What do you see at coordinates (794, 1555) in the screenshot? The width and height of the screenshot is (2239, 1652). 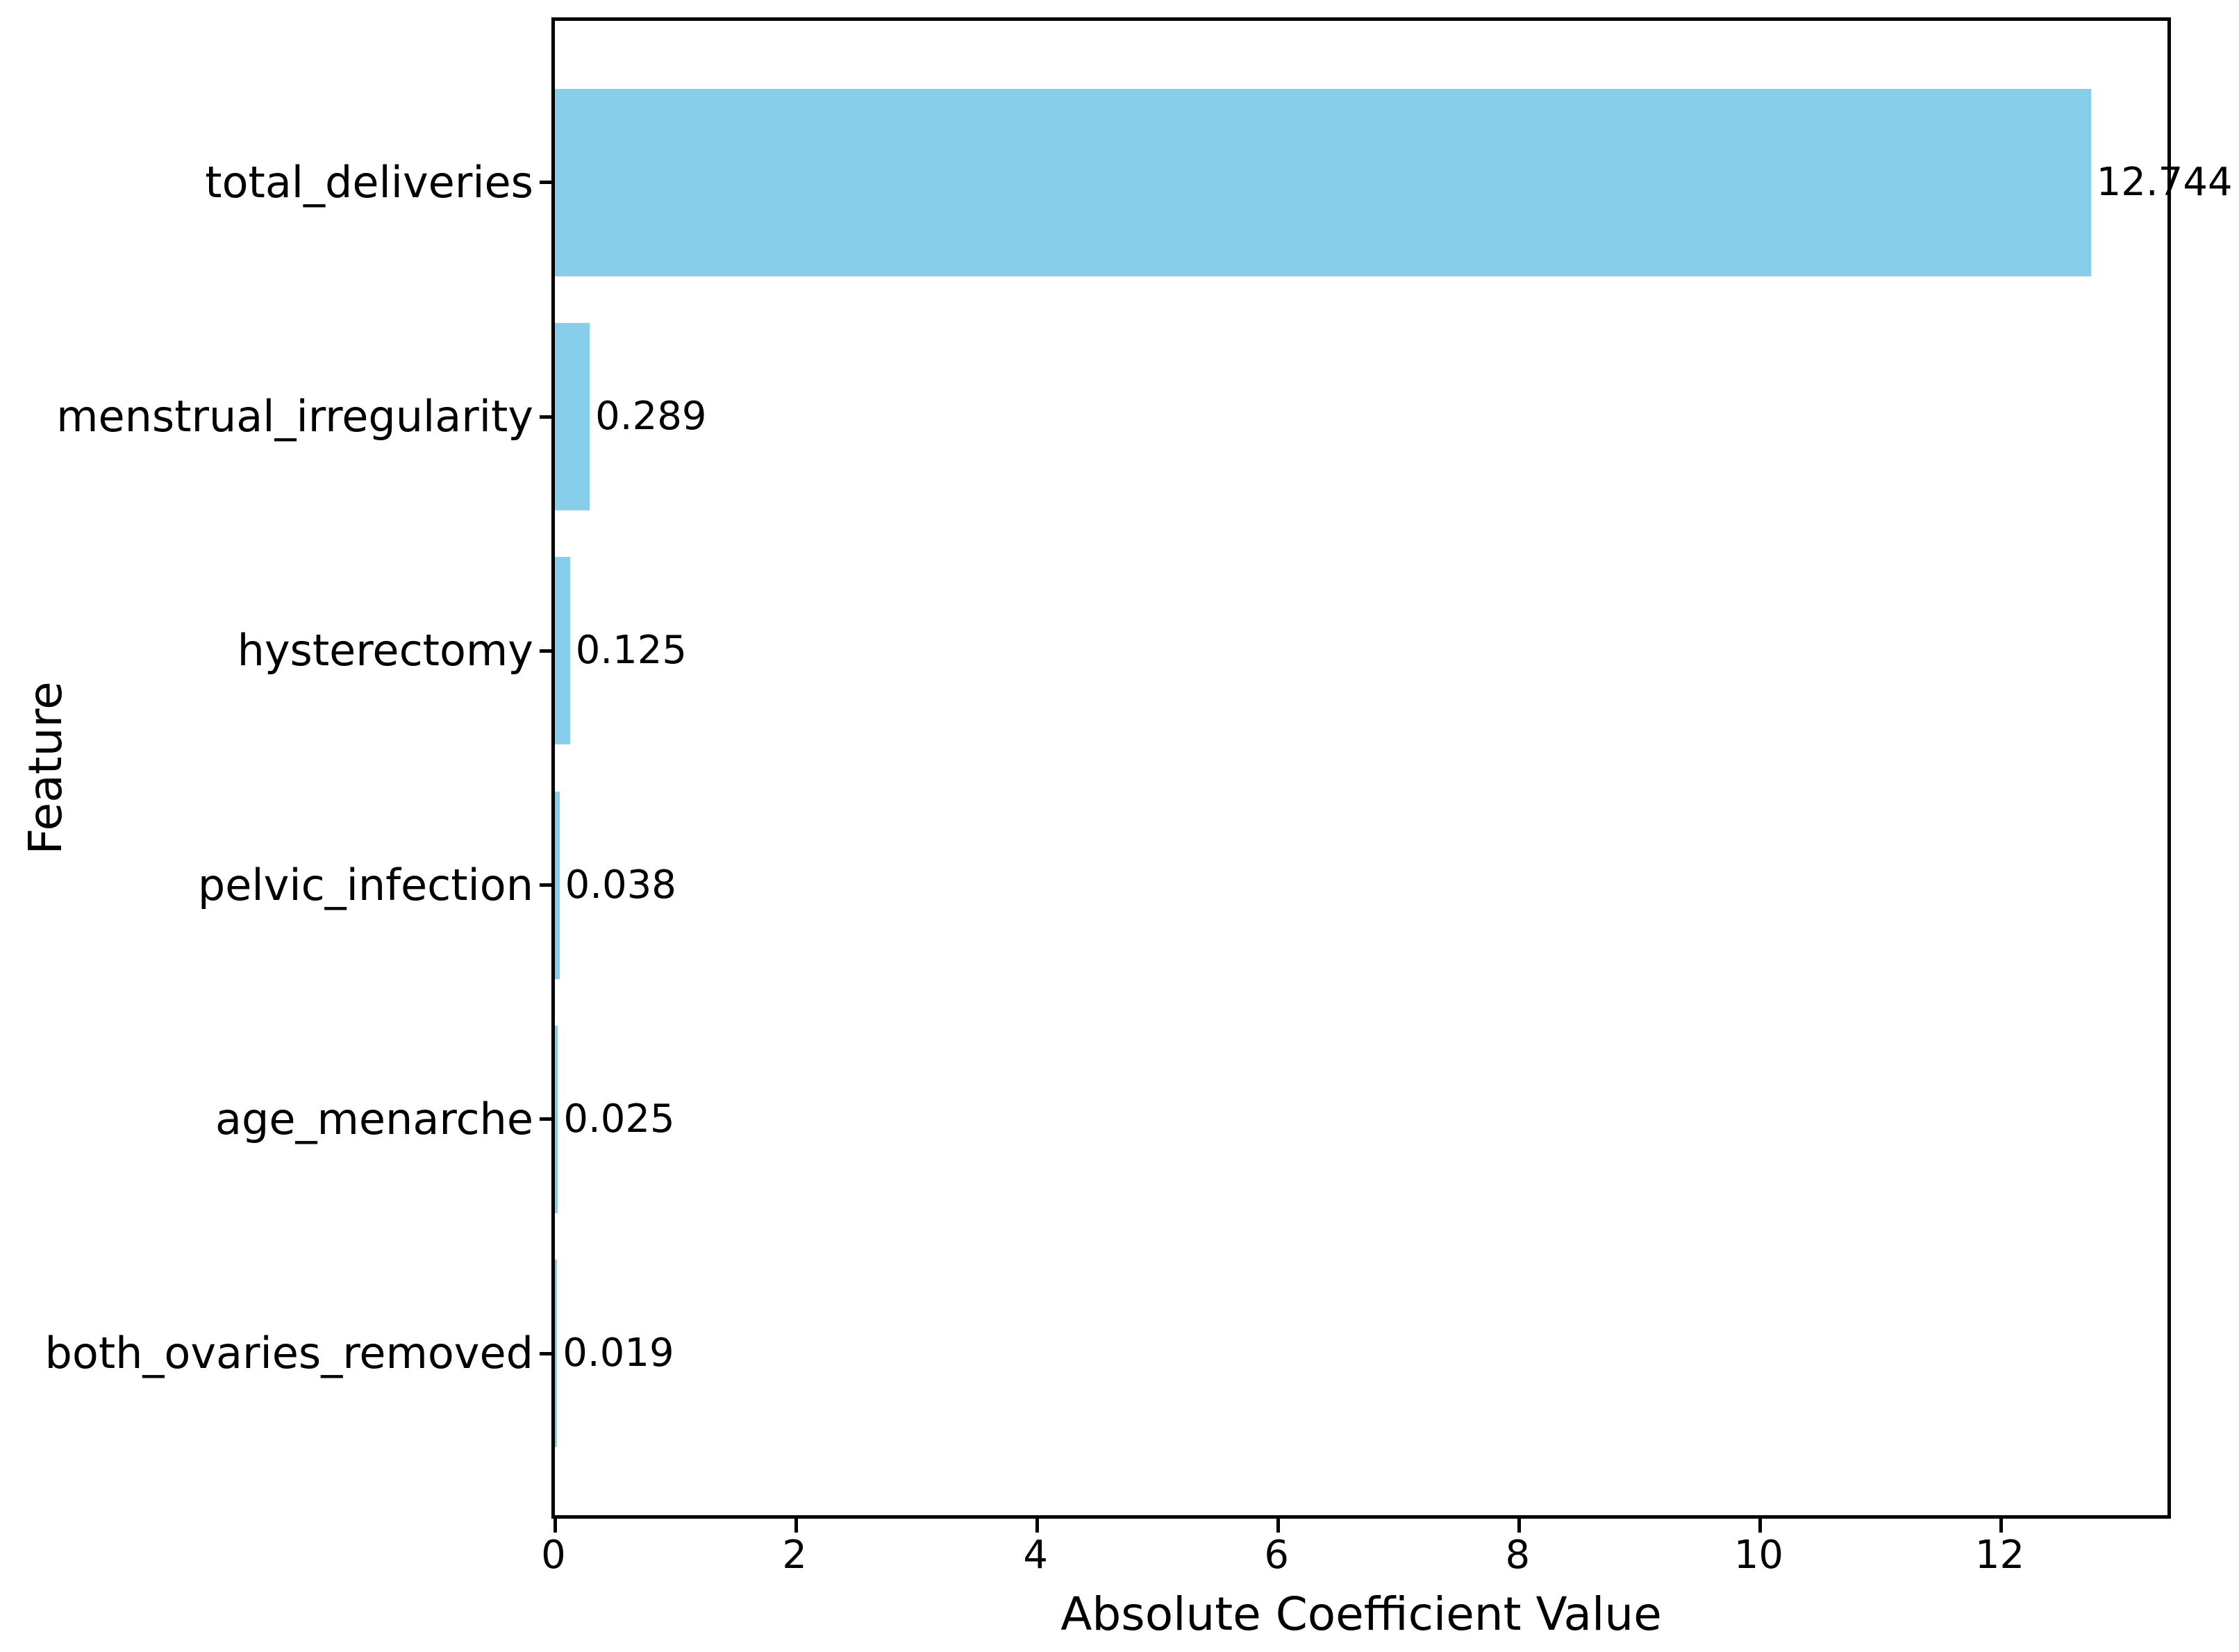 I see `x-tick-label-2: 2` at bounding box center [794, 1555].